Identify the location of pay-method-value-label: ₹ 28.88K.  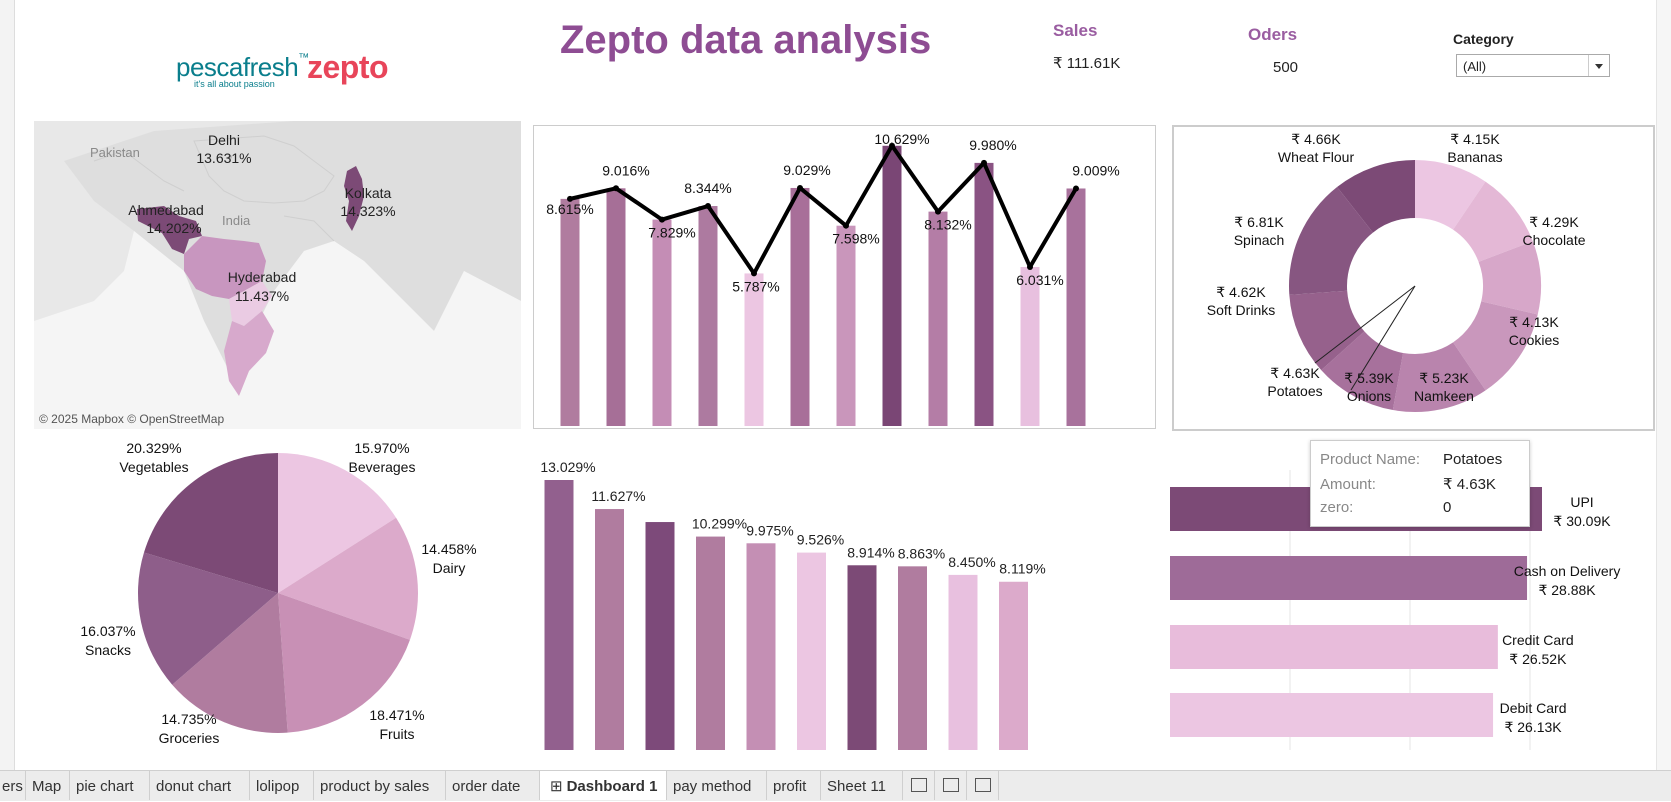
(1567, 590).